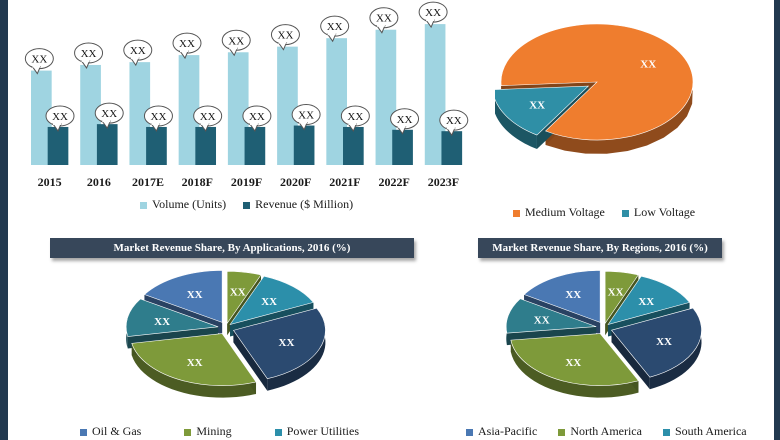 This screenshot has width=780, height=440. I want to click on legend-item-north-america: North America, so click(600, 431).